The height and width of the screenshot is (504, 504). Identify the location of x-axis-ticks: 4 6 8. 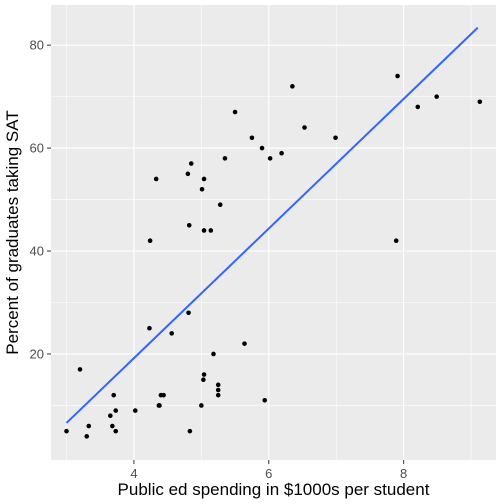
(268, 470).